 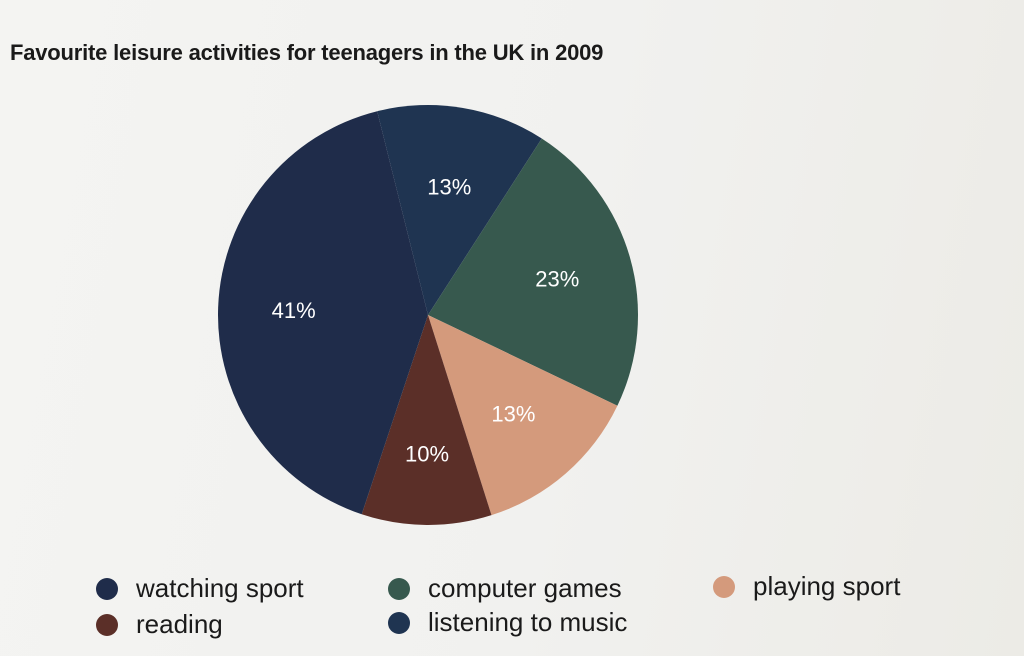 I want to click on legend-label-playing-sport: playing sport, so click(x=827, y=586).